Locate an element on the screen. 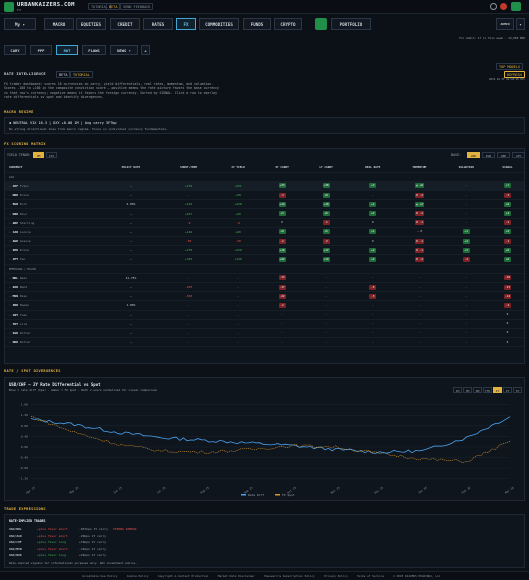  nav-macro: MACRO is located at coordinates (59, 24).